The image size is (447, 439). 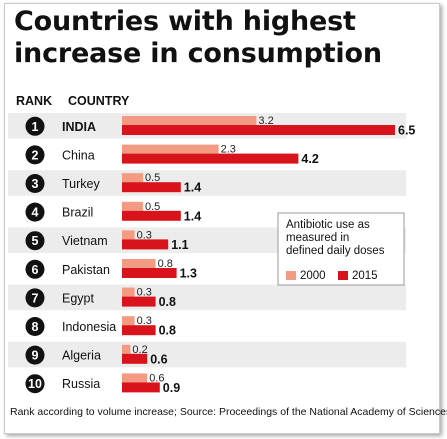 I want to click on country-label-turkey: Turkey, so click(x=81, y=184).